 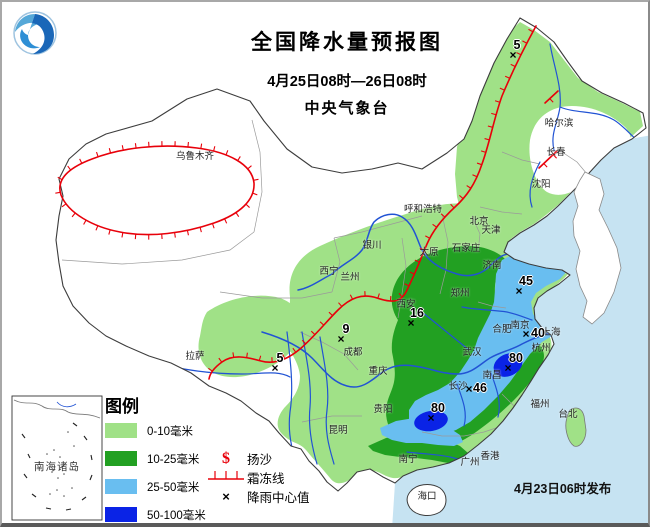 What do you see at coordinates (327, 400) in the screenshot?
I see `jinsha-river` at bounding box center [327, 400].